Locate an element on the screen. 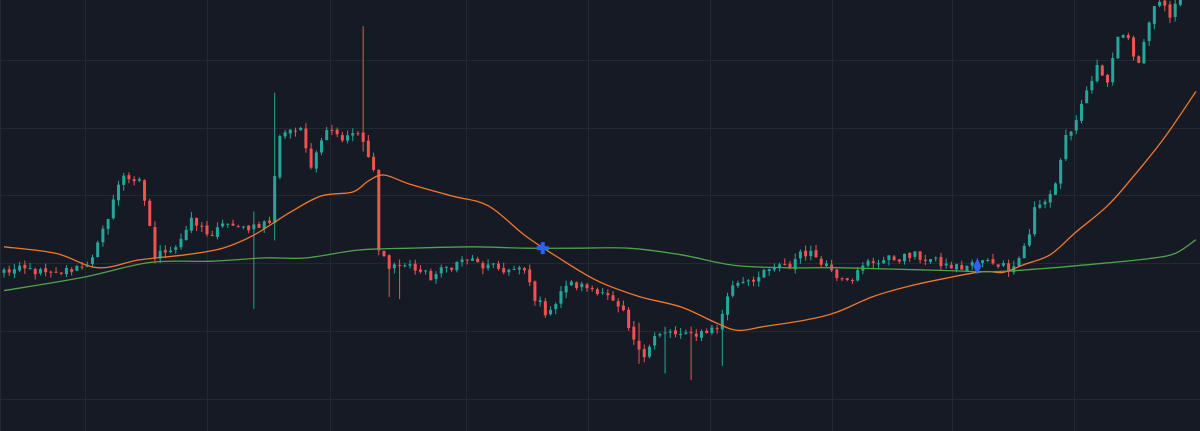 This screenshot has height=431, width=1200. cross-marker-plus is located at coordinates (542, 248).